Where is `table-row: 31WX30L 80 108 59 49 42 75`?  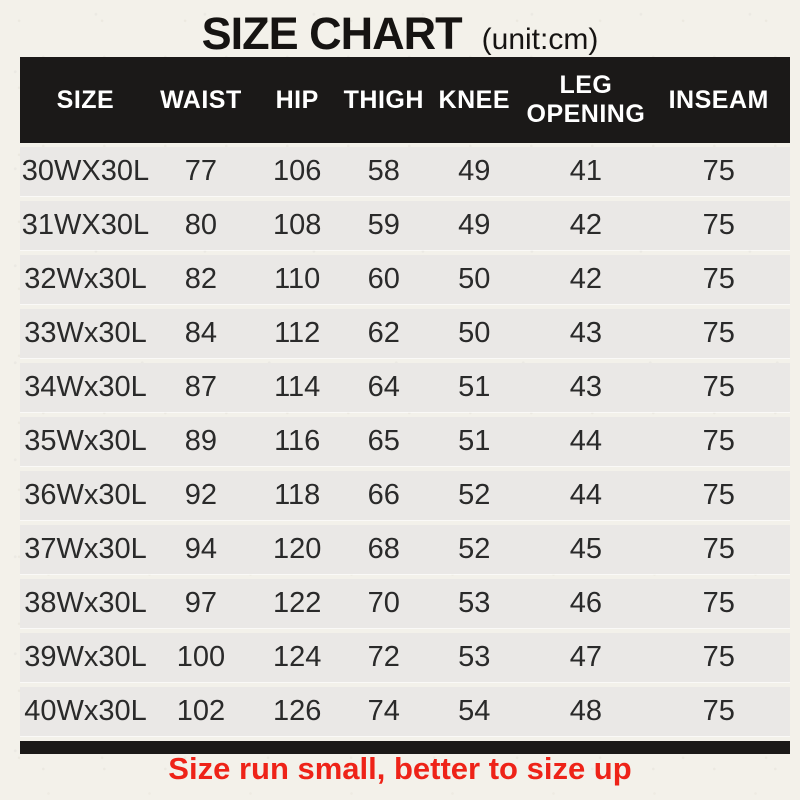 table-row: 31WX30L 80 108 59 49 42 75 is located at coordinates (405, 225).